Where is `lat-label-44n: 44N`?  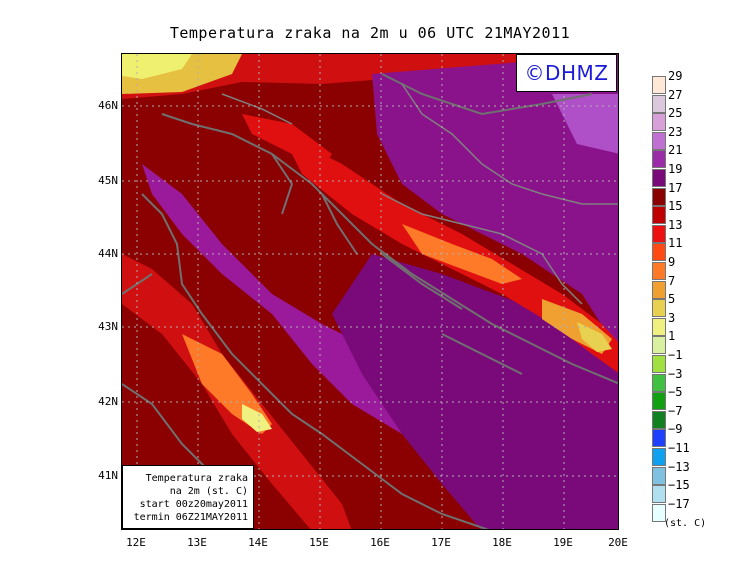 lat-label-44n: 44N is located at coordinates (108, 253).